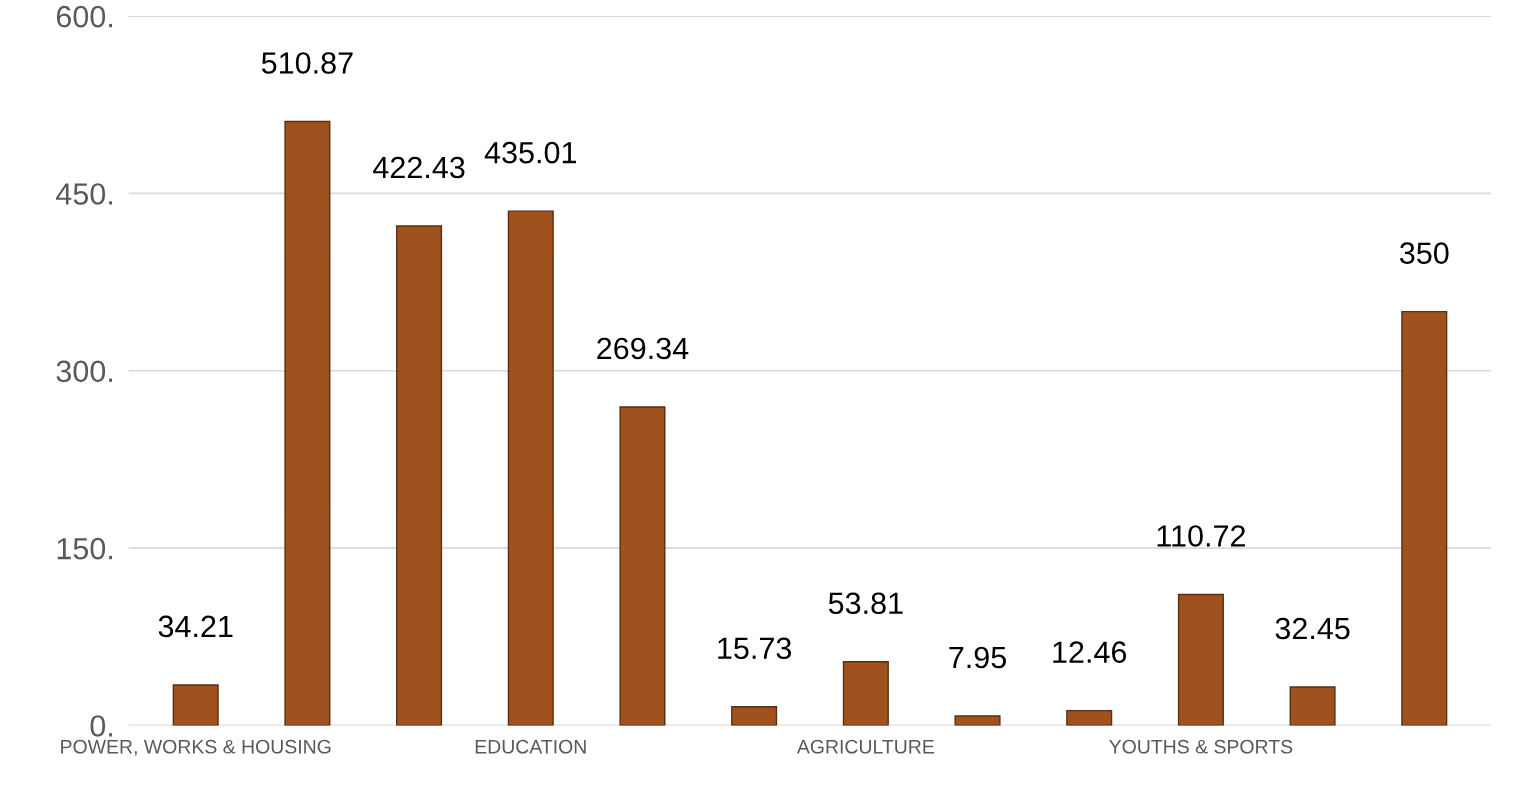  I want to click on data-label: 34.21, so click(195, 626).